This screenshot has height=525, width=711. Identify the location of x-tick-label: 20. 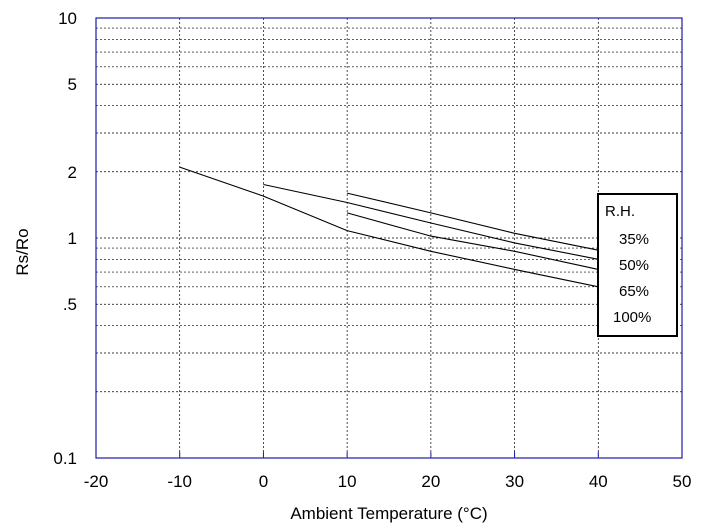
(430, 481).